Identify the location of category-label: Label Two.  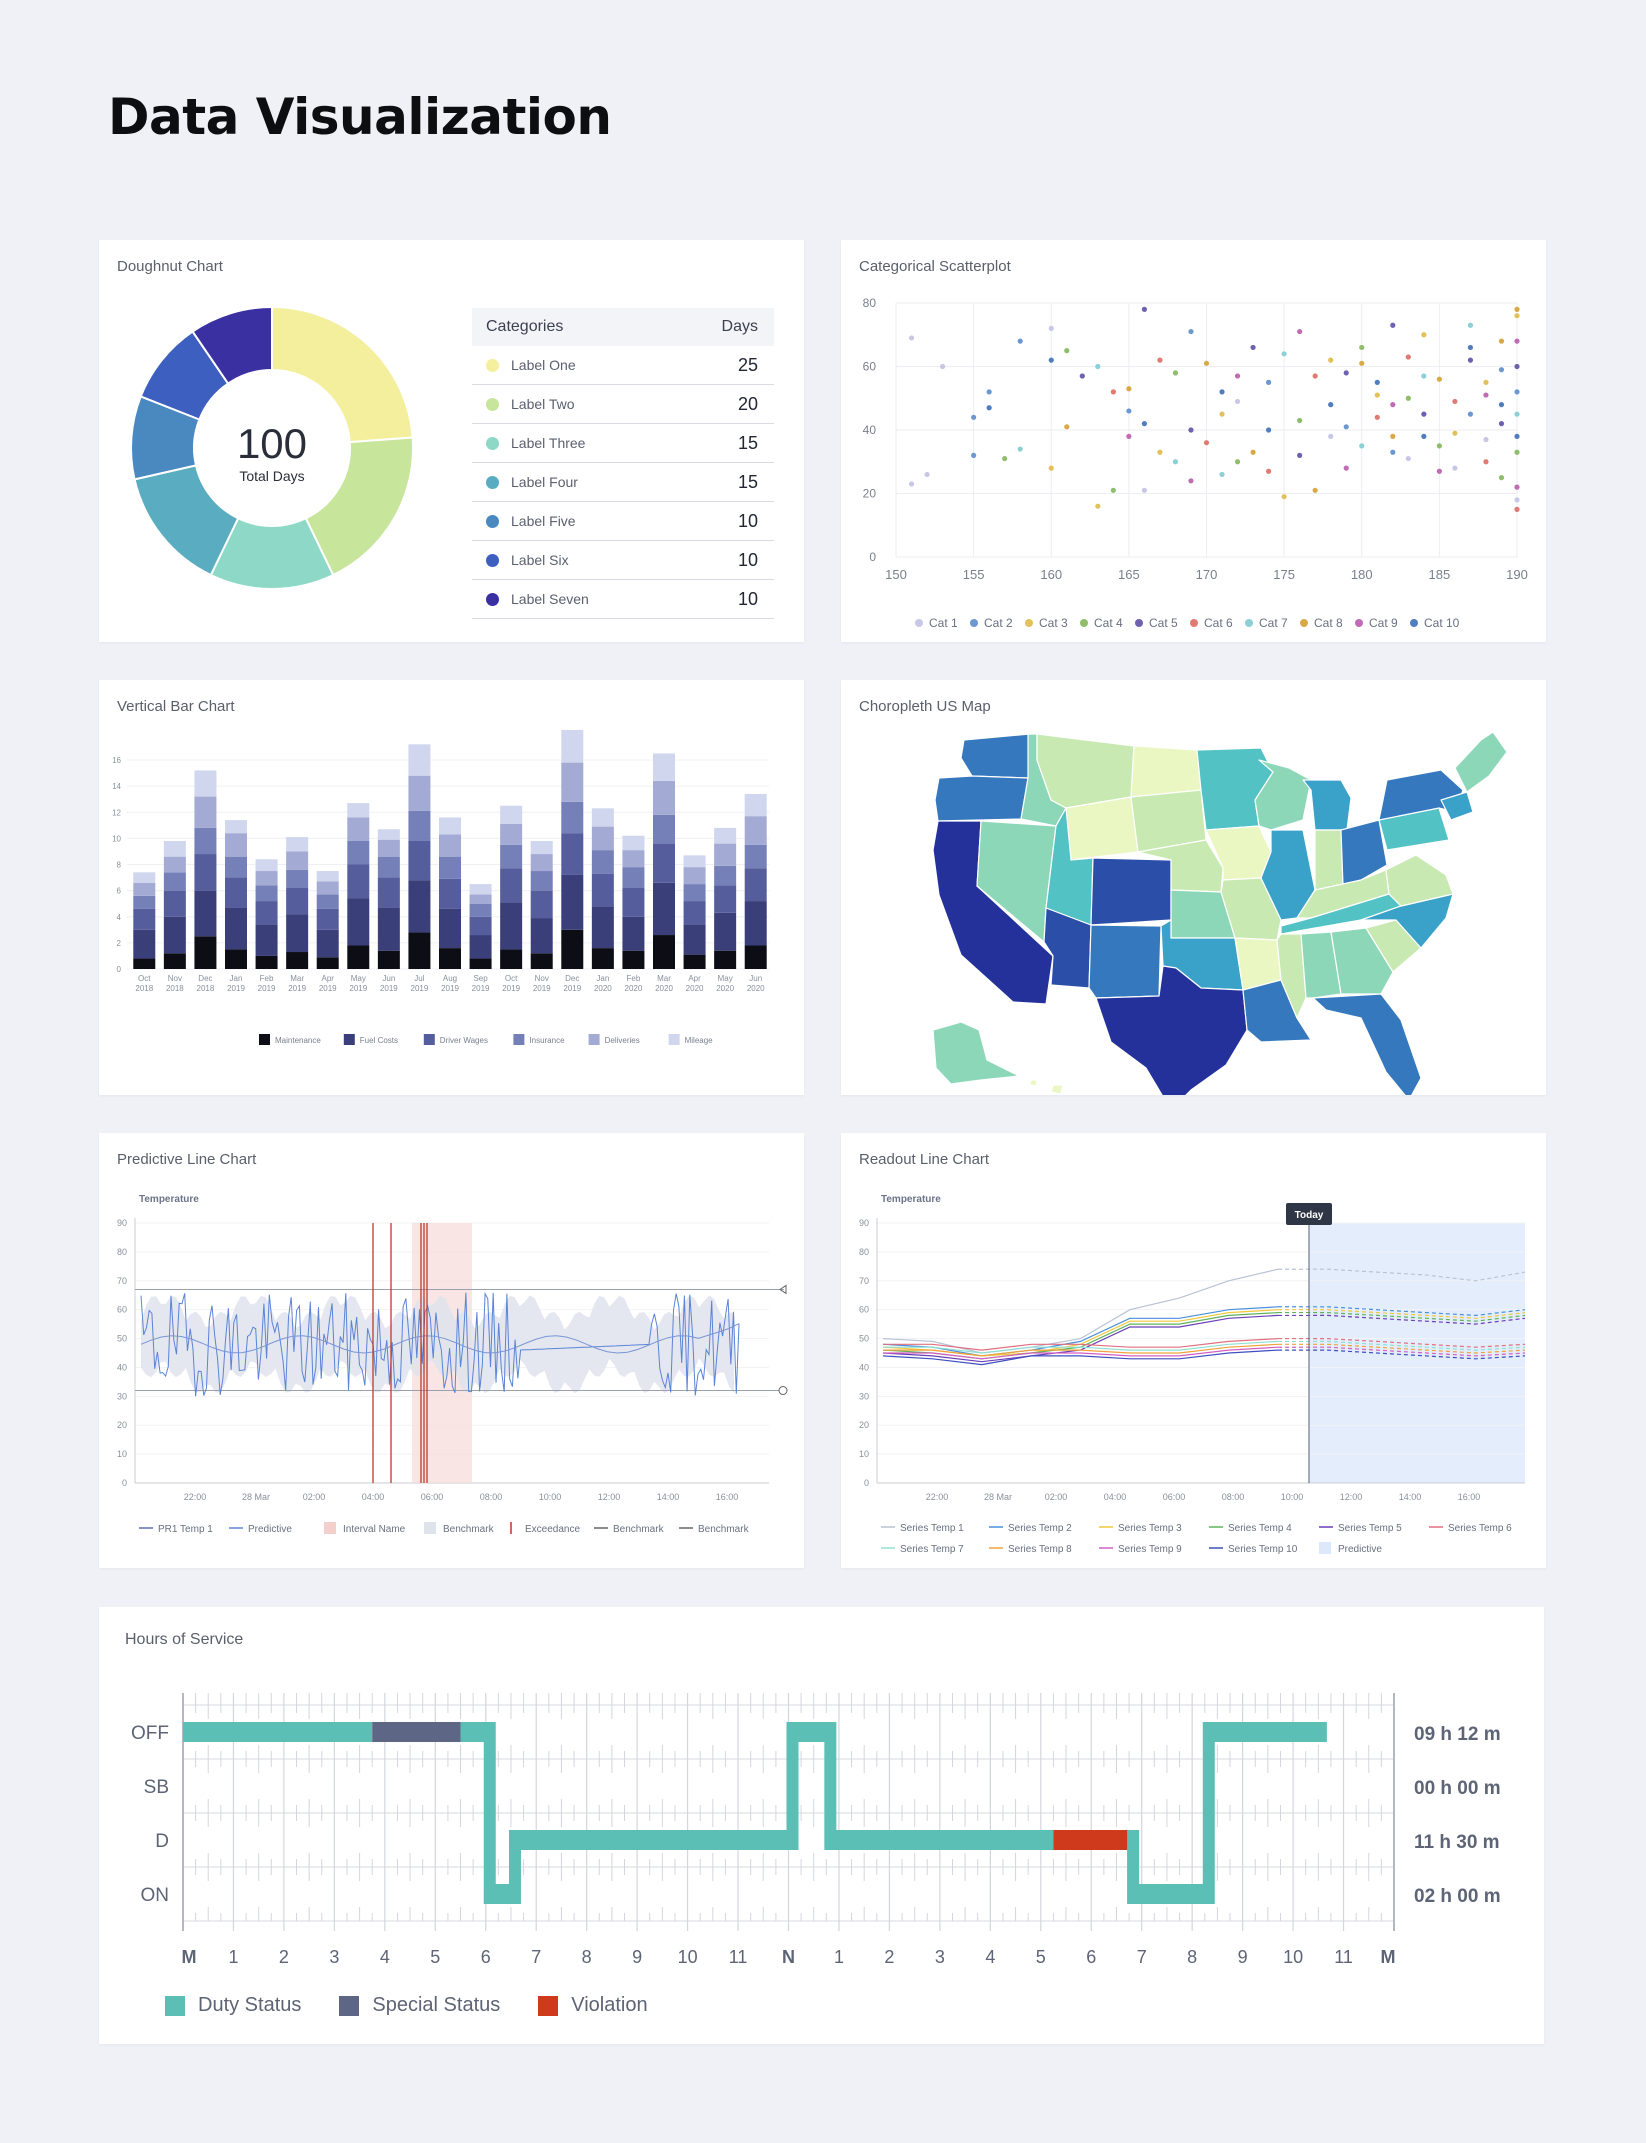
(543, 404).